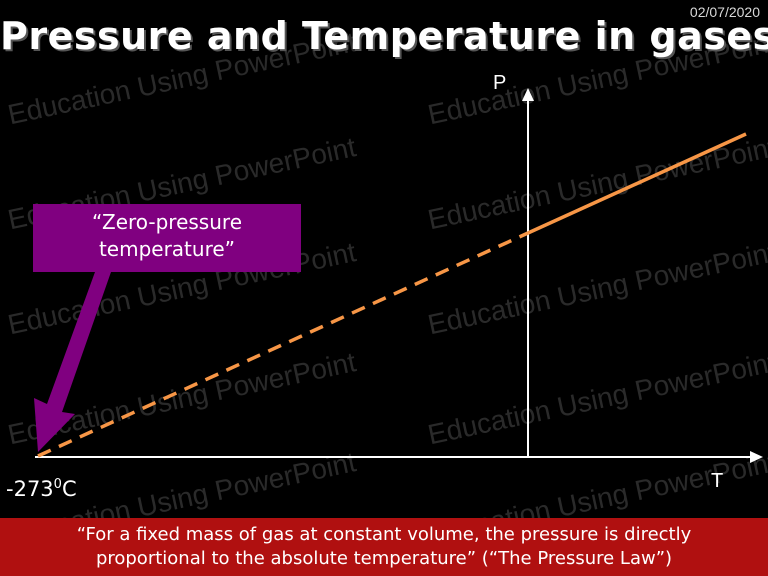 The image size is (768, 576). I want to click on absolute-zero-unit: C, so click(69, 489).